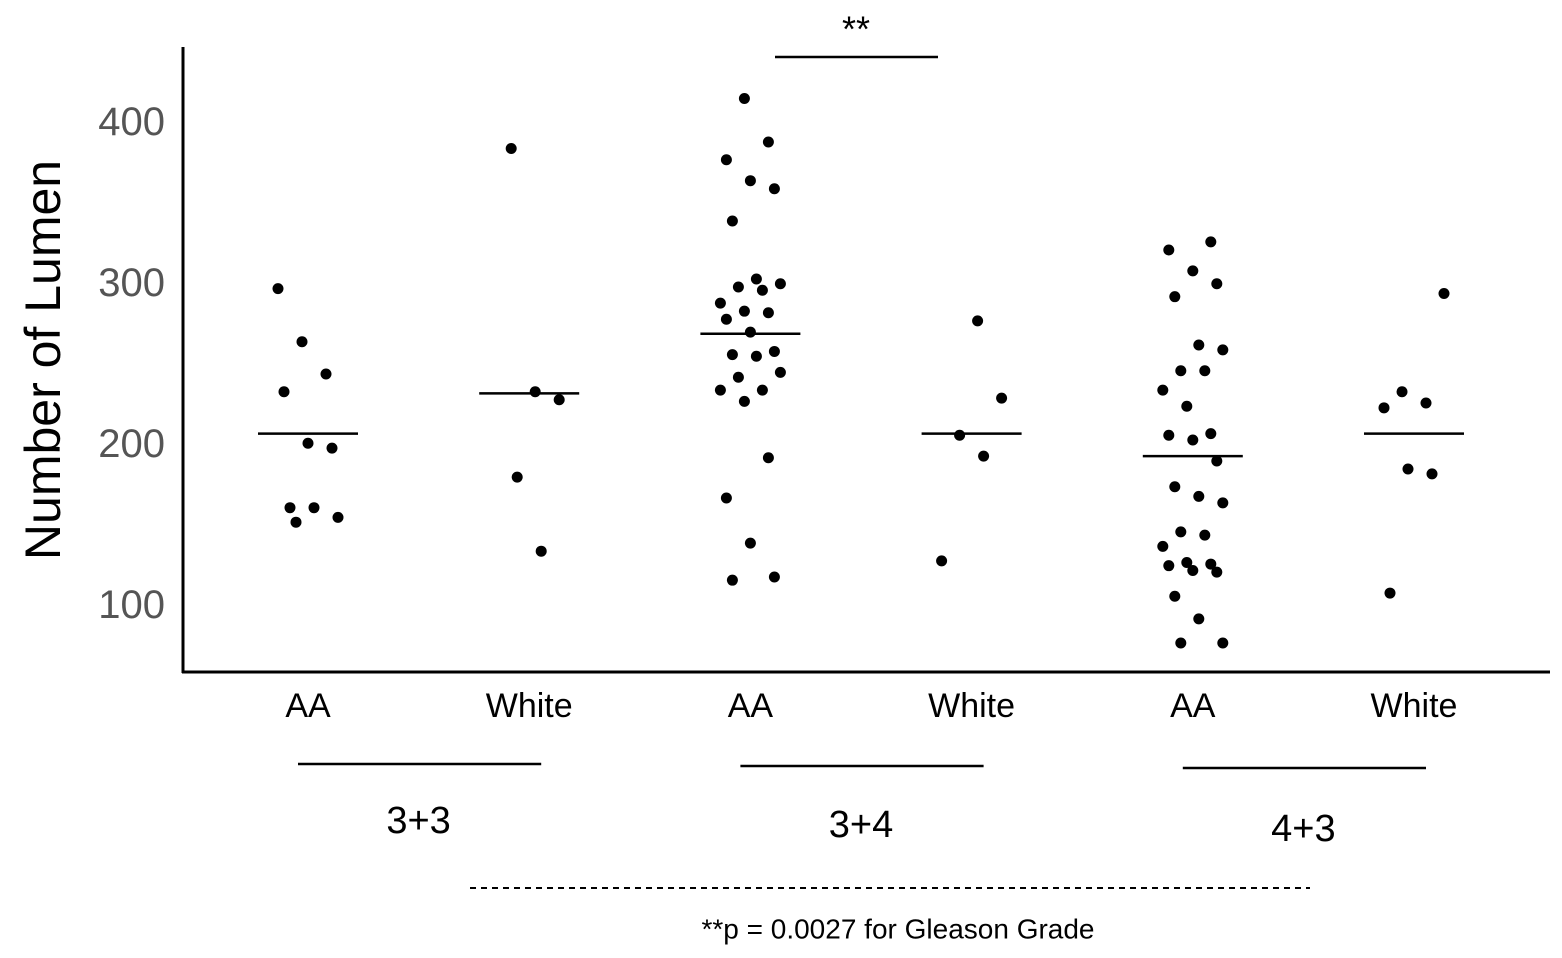 This screenshot has width=1562, height=958. I want to click on group-label: 3+4, so click(861, 825).